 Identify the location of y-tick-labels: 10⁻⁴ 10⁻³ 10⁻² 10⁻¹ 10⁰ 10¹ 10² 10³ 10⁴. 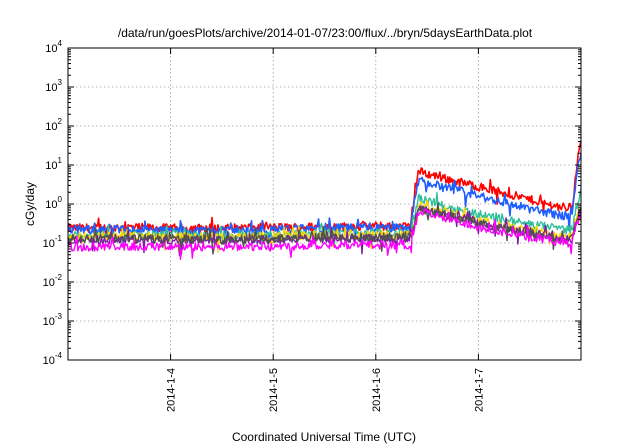
(53, 203).